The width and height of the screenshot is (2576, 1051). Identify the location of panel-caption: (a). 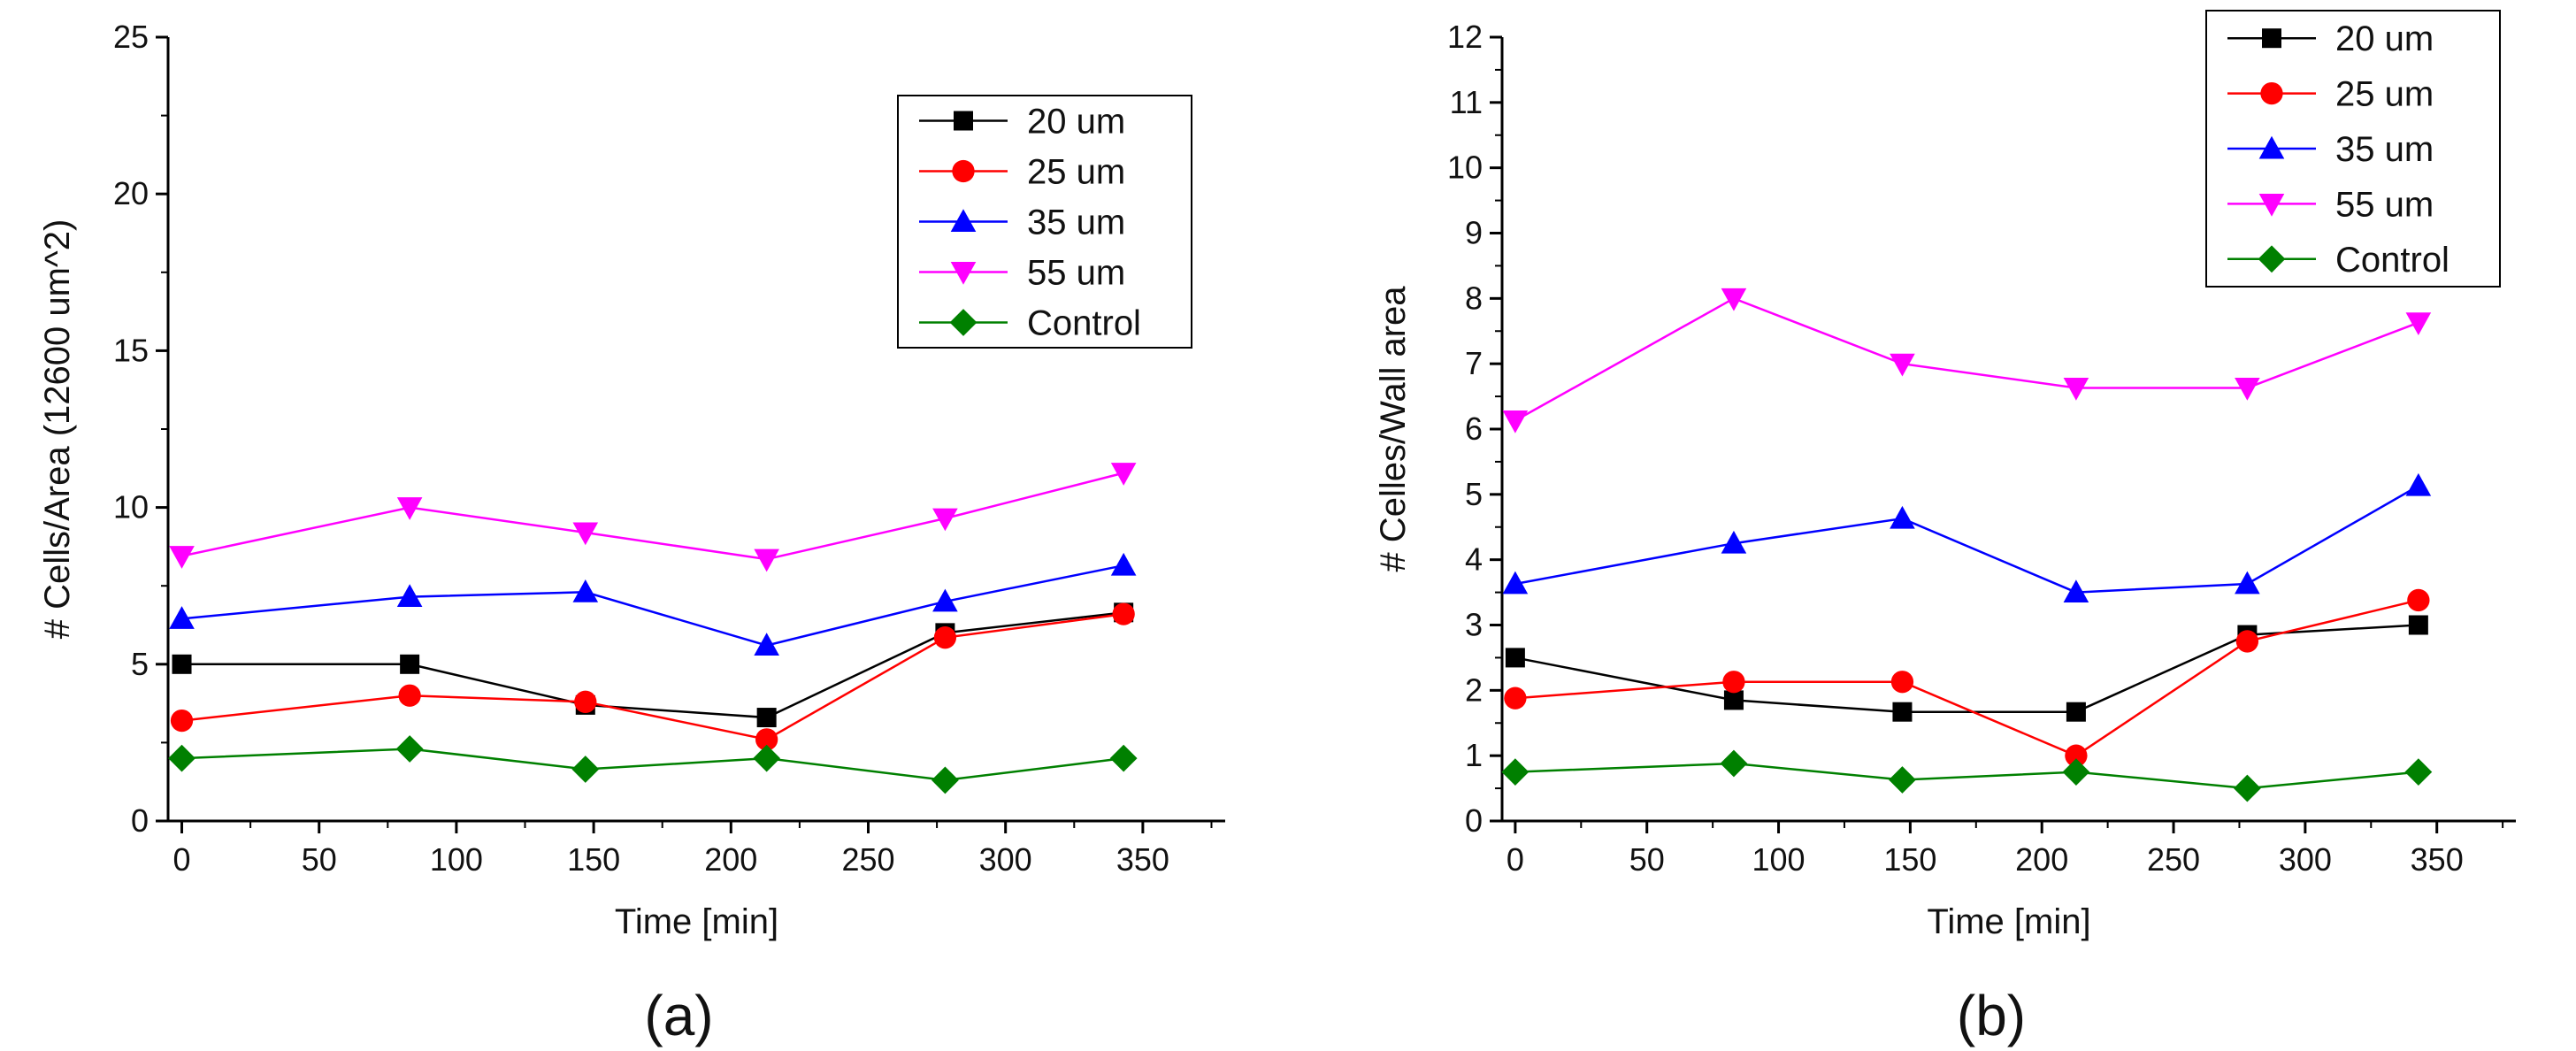
(678, 1015).